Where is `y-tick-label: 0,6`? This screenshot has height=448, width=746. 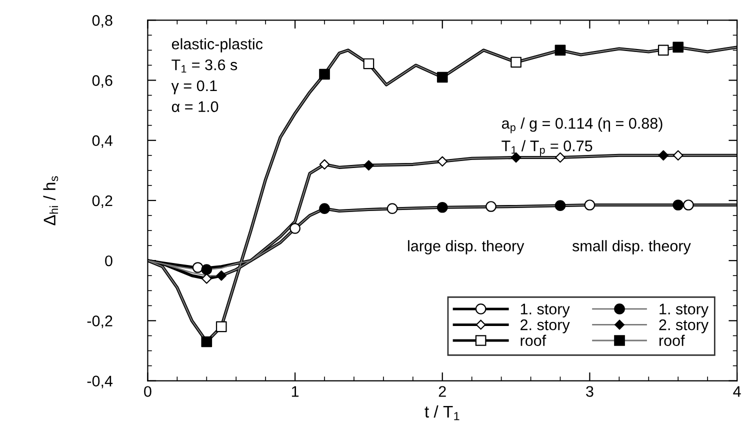 y-tick-label: 0,6 is located at coordinates (102, 81).